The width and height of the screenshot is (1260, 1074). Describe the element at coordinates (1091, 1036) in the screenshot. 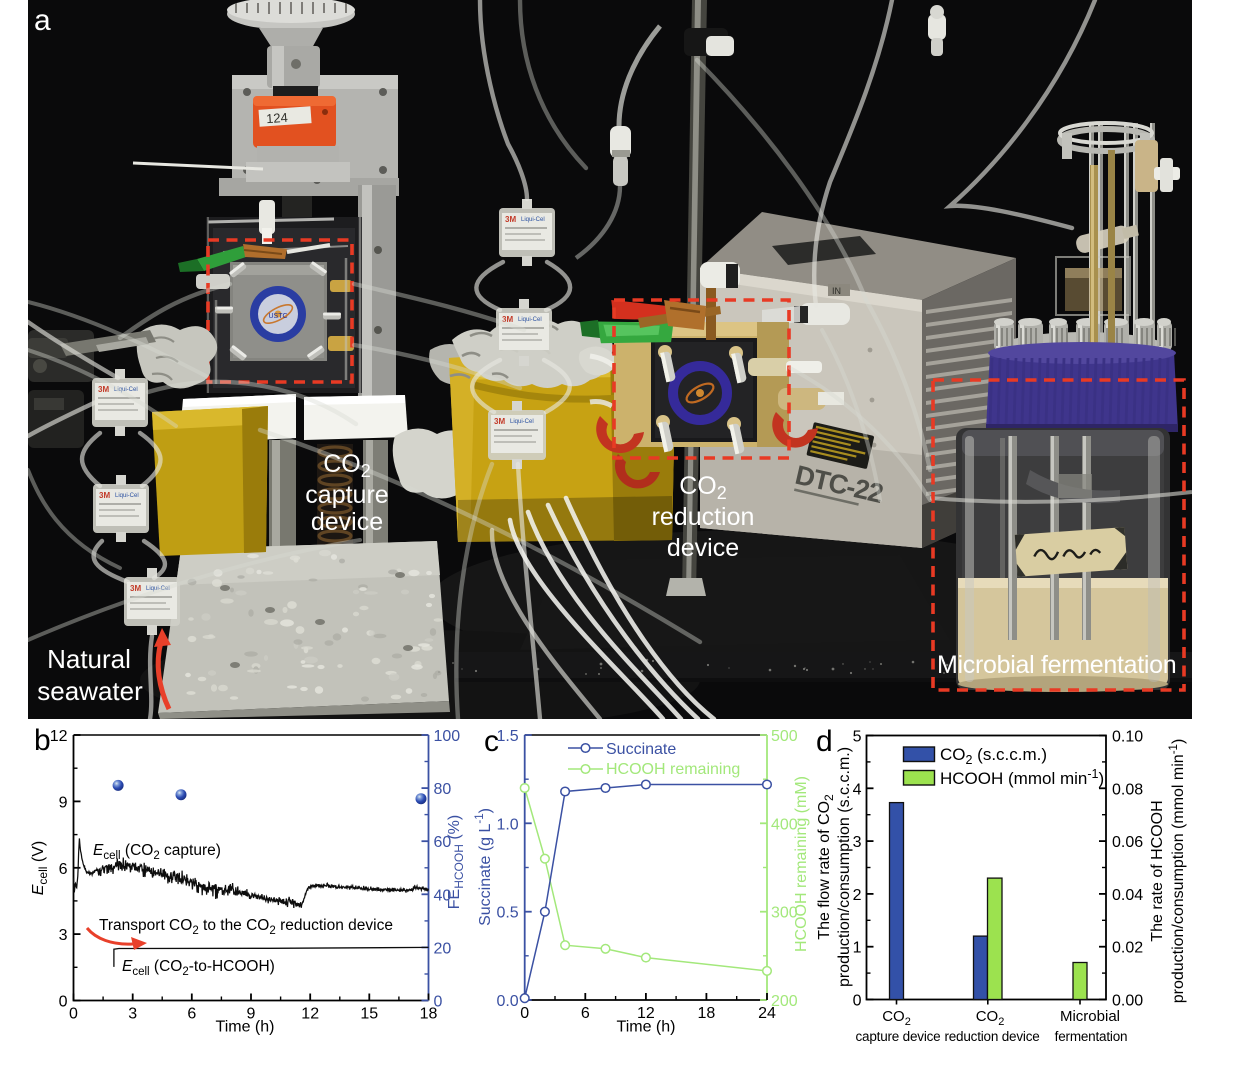

I see `svg-text: fermentation` at that location.